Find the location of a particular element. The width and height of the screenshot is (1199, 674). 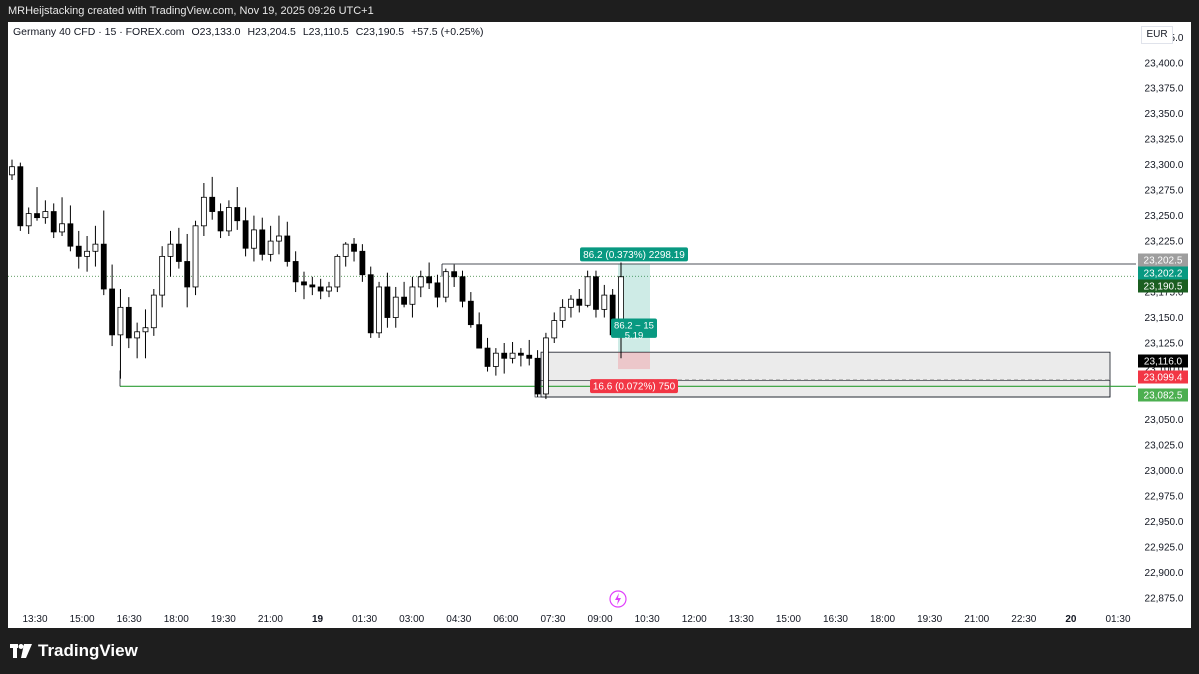

ohlc-low: L23,110.5 is located at coordinates (325, 32).